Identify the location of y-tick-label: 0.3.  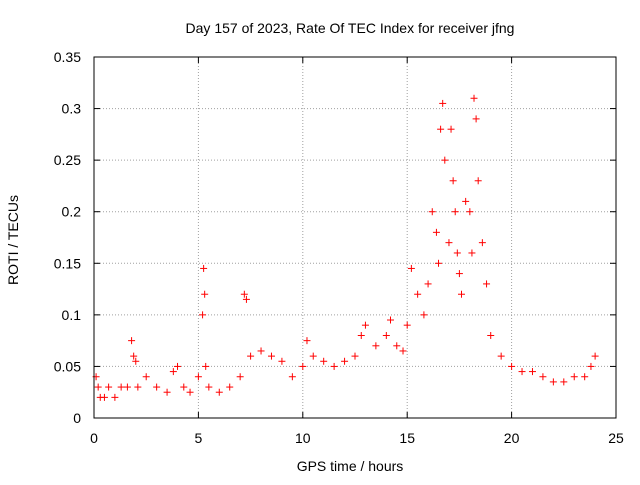
(72, 109).